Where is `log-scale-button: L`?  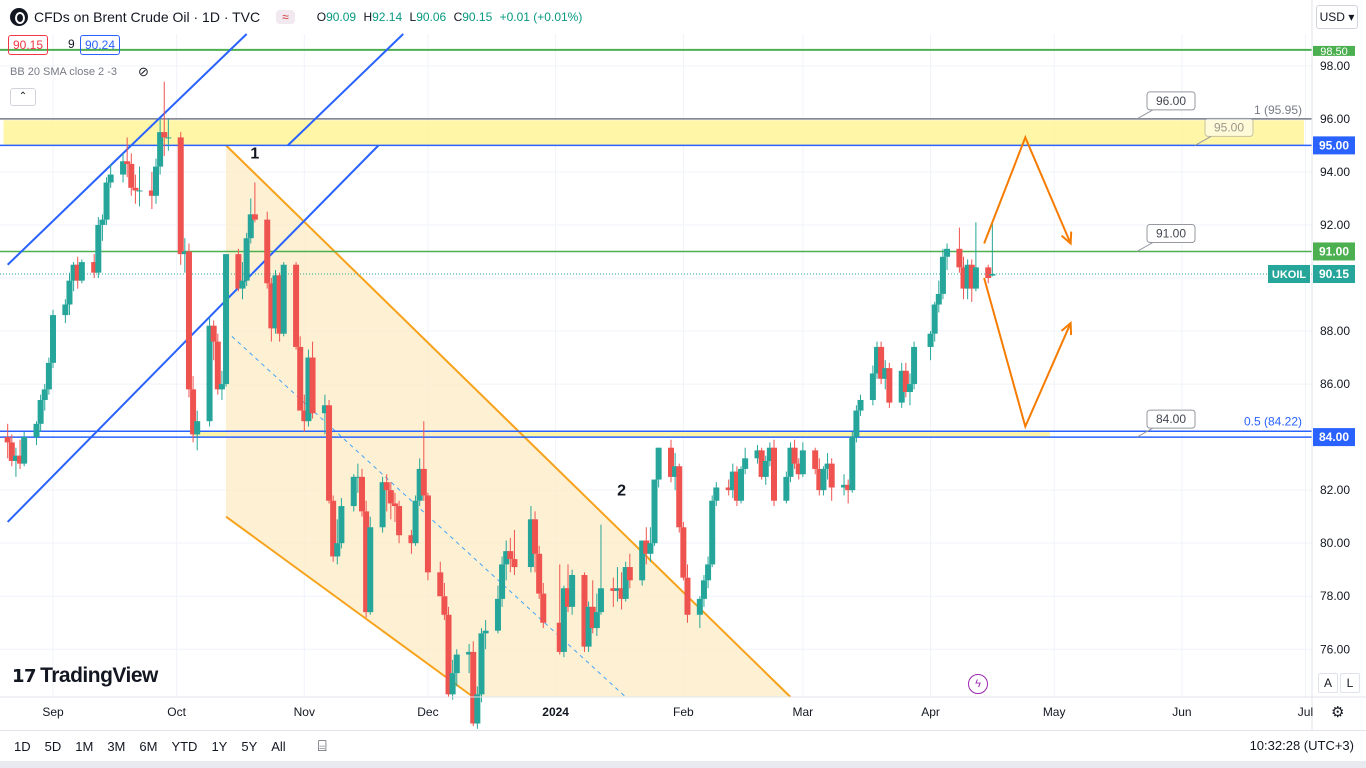
log-scale-button: L is located at coordinates (1350, 683).